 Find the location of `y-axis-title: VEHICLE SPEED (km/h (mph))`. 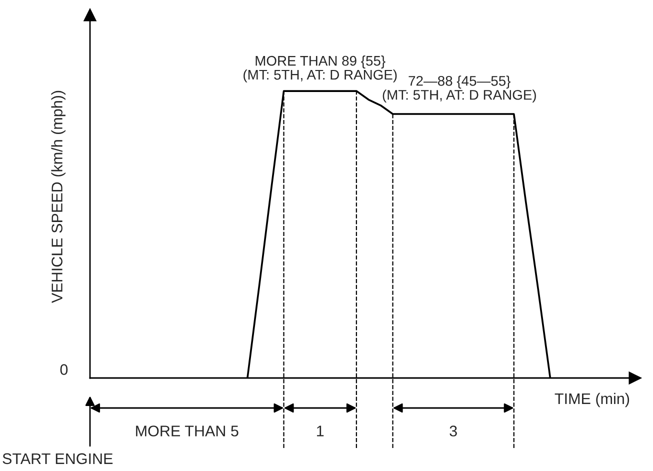

y-axis-title: VEHICLE SPEED (km/h (mph)) is located at coordinates (58, 196).